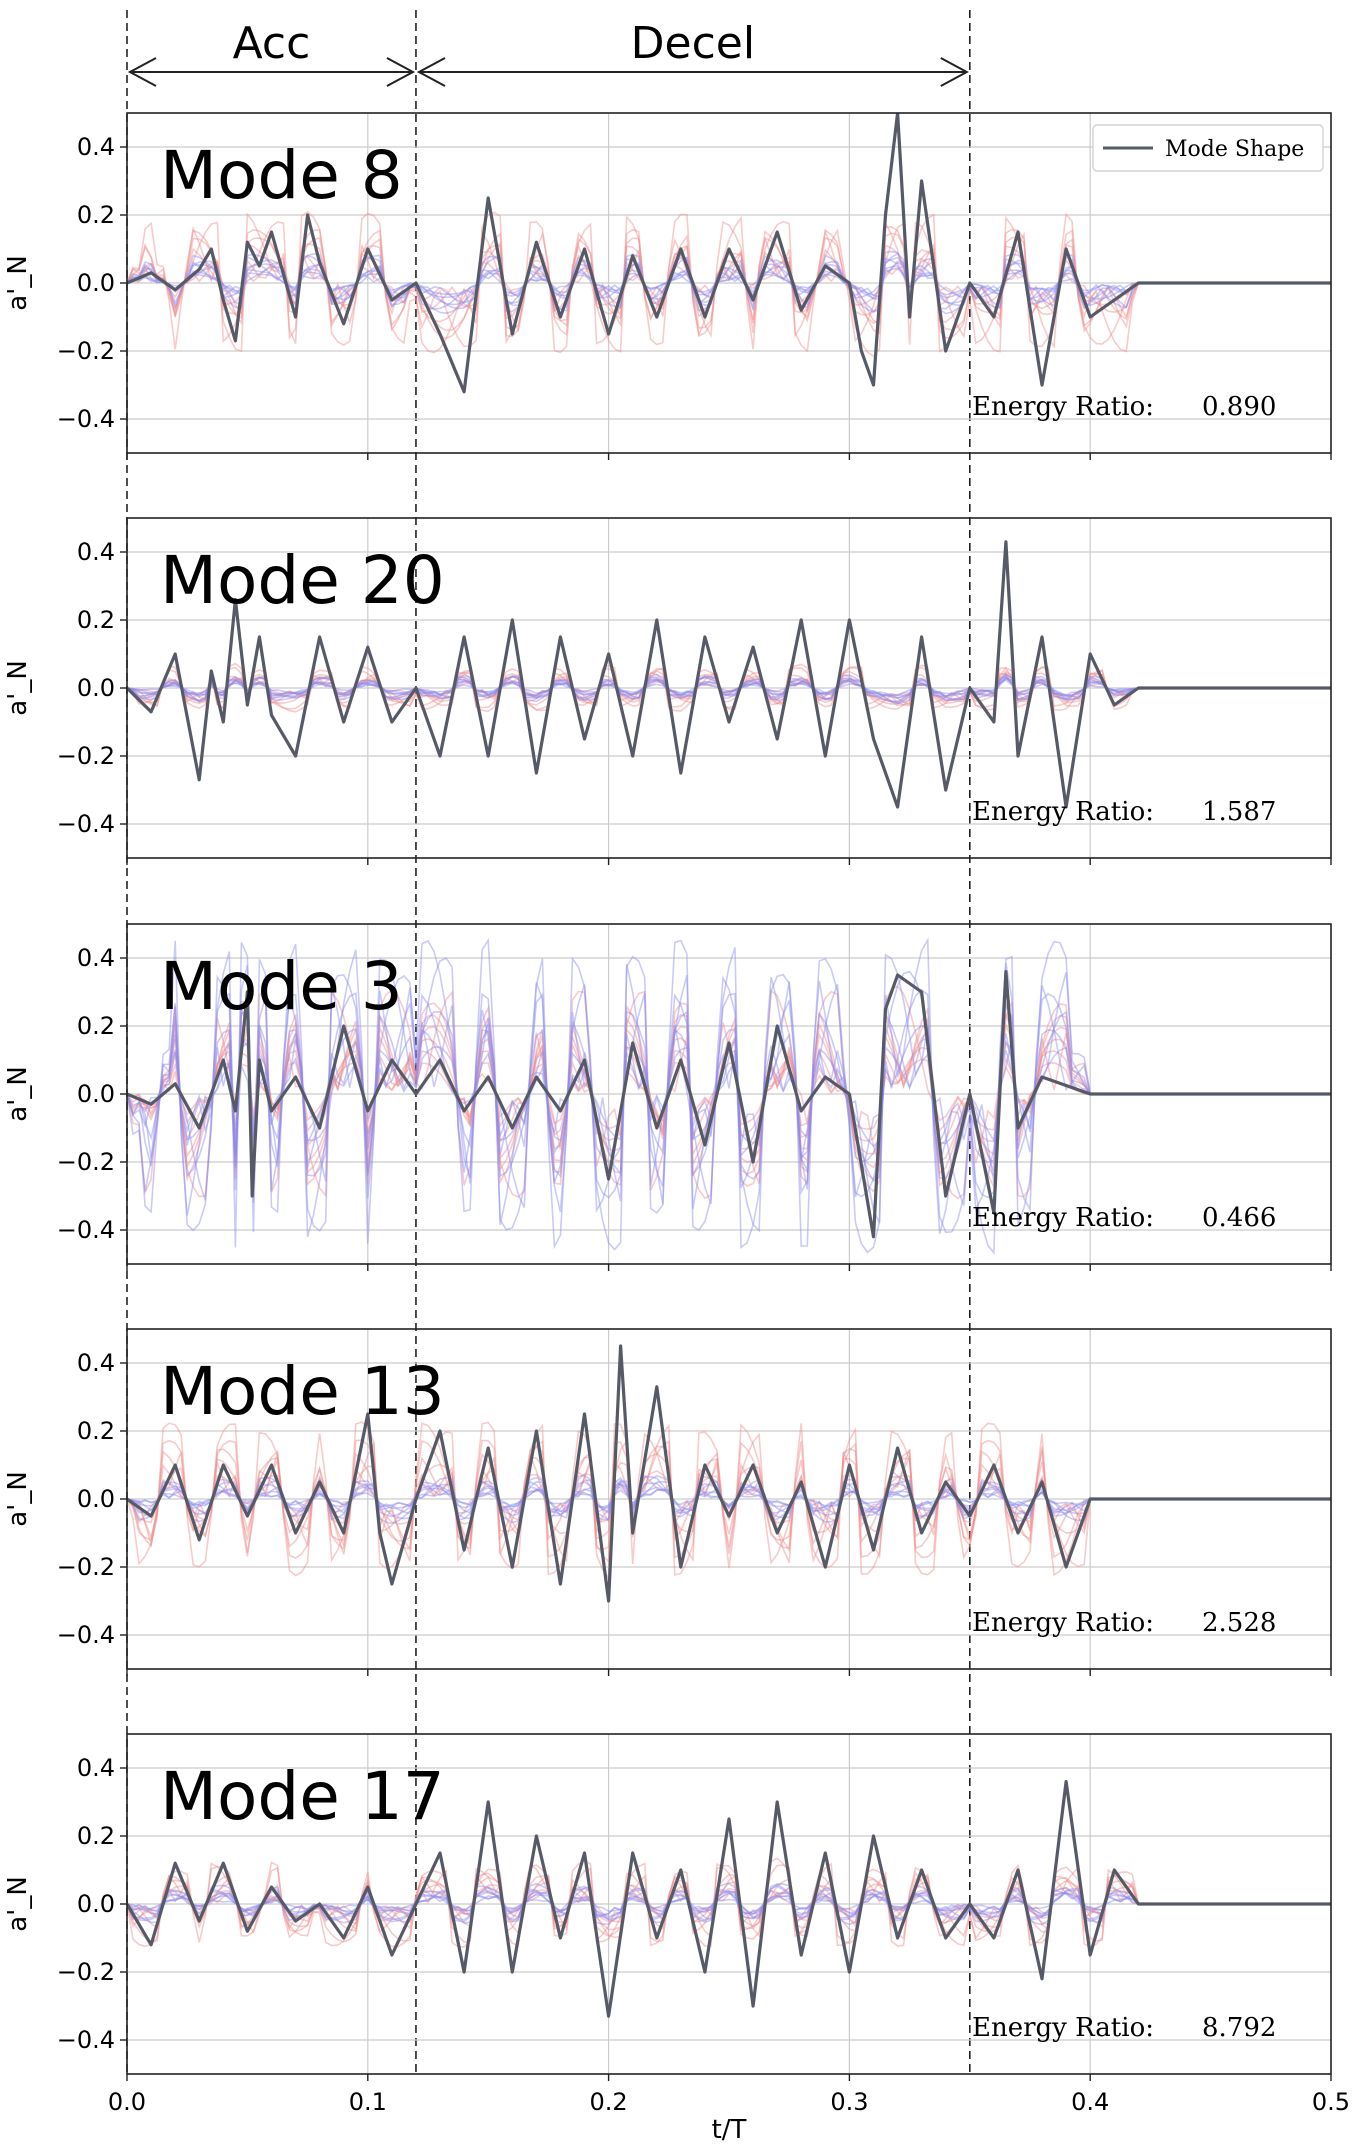 The image size is (1355, 2147). What do you see at coordinates (1239, 1218) in the screenshot?
I see `energy-ratio-value: 0.466` at bounding box center [1239, 1218].